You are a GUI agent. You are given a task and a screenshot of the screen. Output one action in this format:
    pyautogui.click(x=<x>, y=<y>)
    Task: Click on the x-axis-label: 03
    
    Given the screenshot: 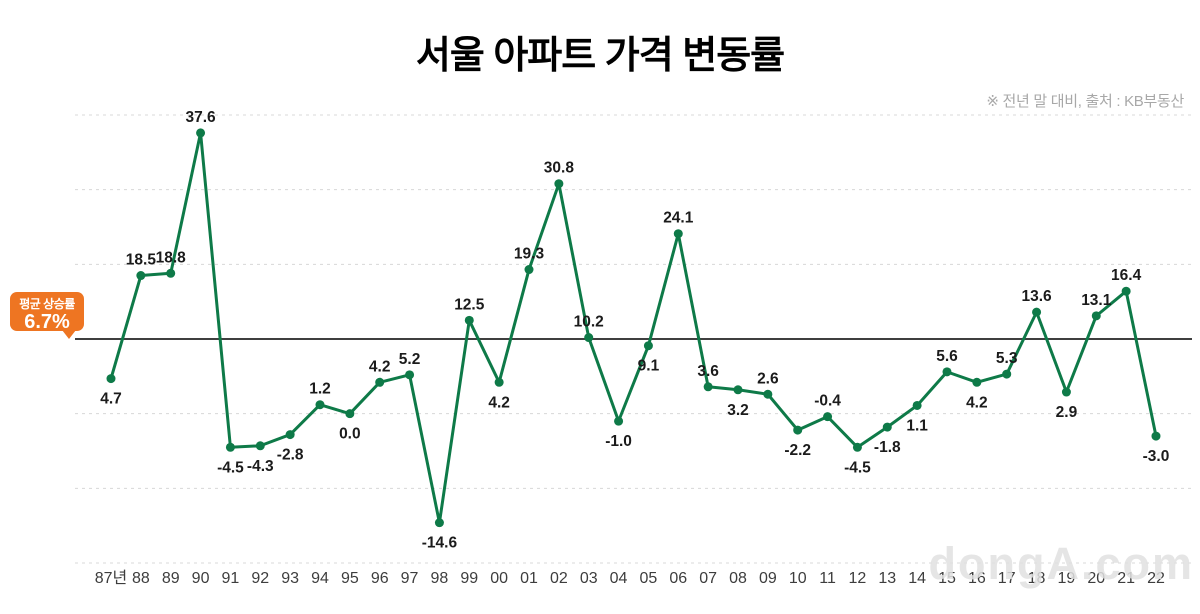 What is the action you would take?
    pyautogui.click(x=589, y=578)
    